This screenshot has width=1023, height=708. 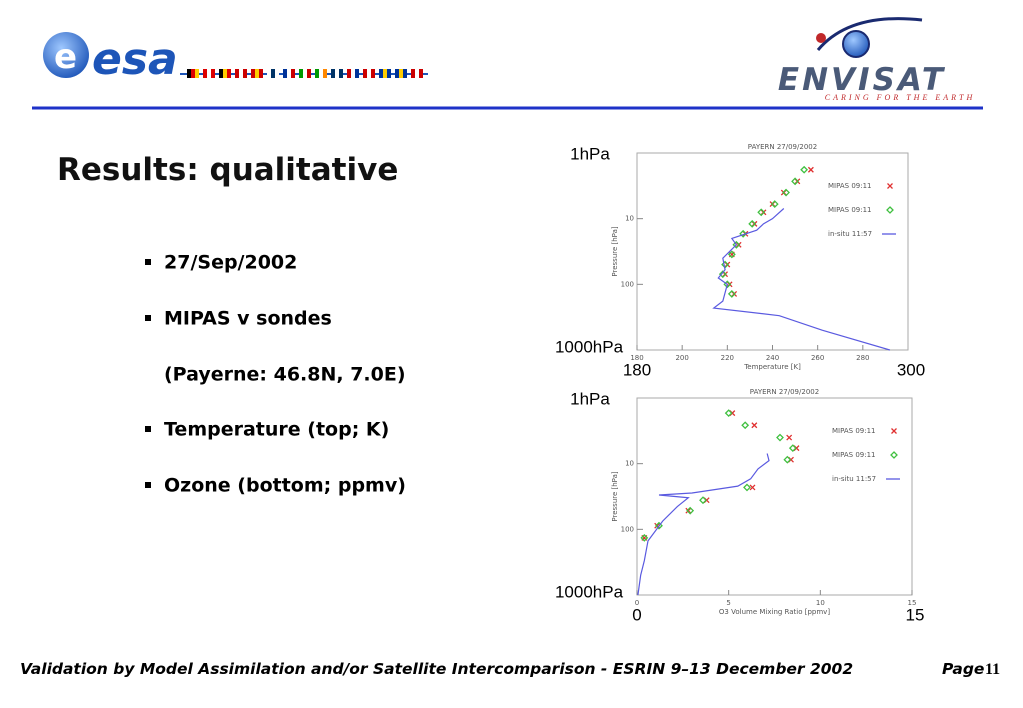 I want to click on x-tick-label: 10, so click(x=820, y=603).